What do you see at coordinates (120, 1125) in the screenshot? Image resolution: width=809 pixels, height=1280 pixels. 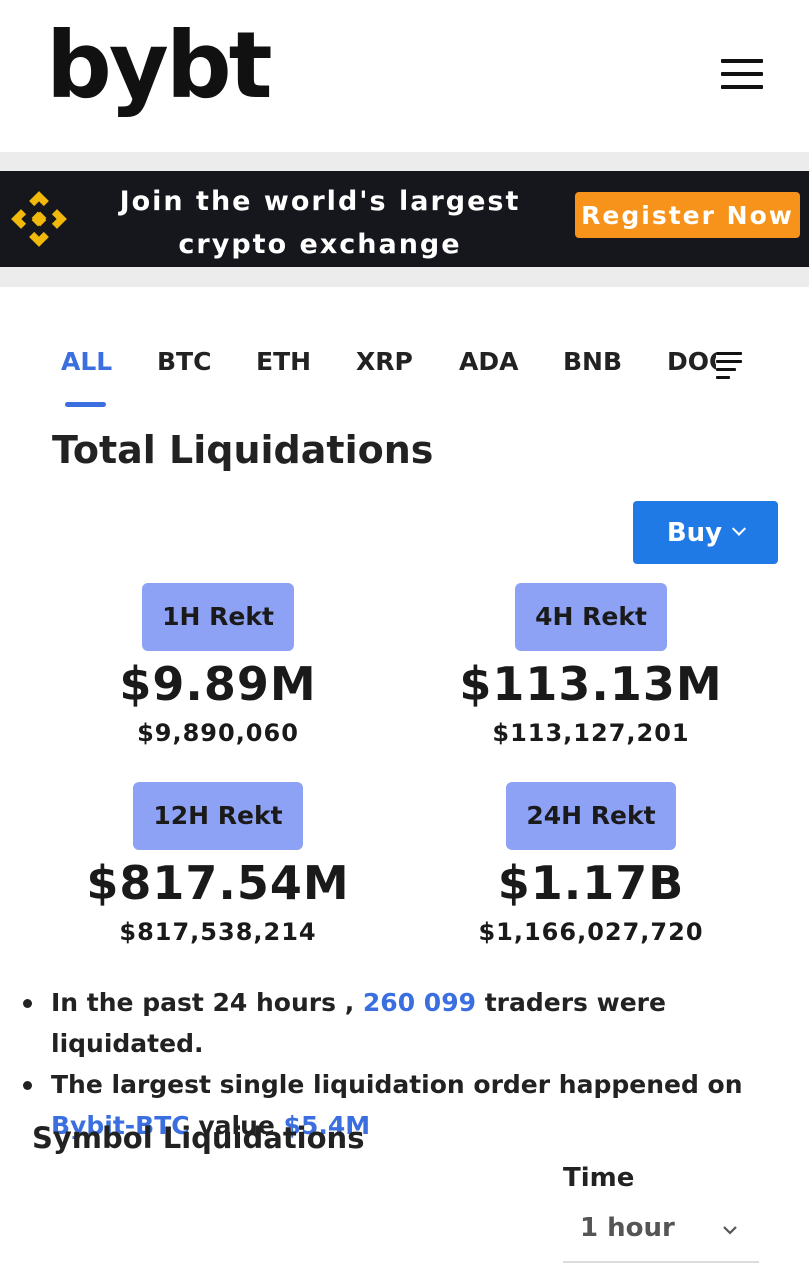 I see `exchange-link: Bybit-BTC` at bounding box center [120, 1125].